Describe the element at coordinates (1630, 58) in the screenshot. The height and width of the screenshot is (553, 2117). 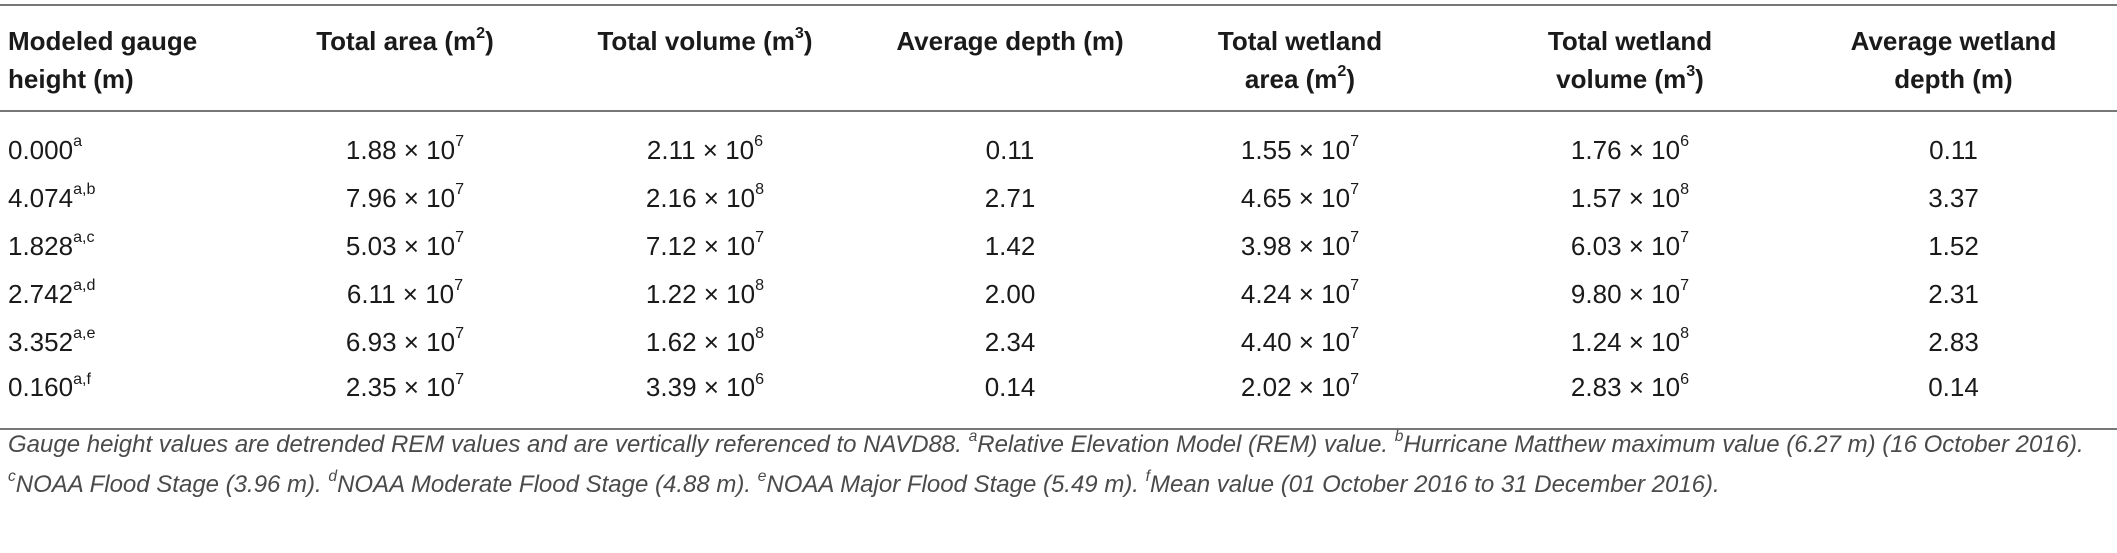
I see `column-header: Total wetland volume (m3)` at that location.